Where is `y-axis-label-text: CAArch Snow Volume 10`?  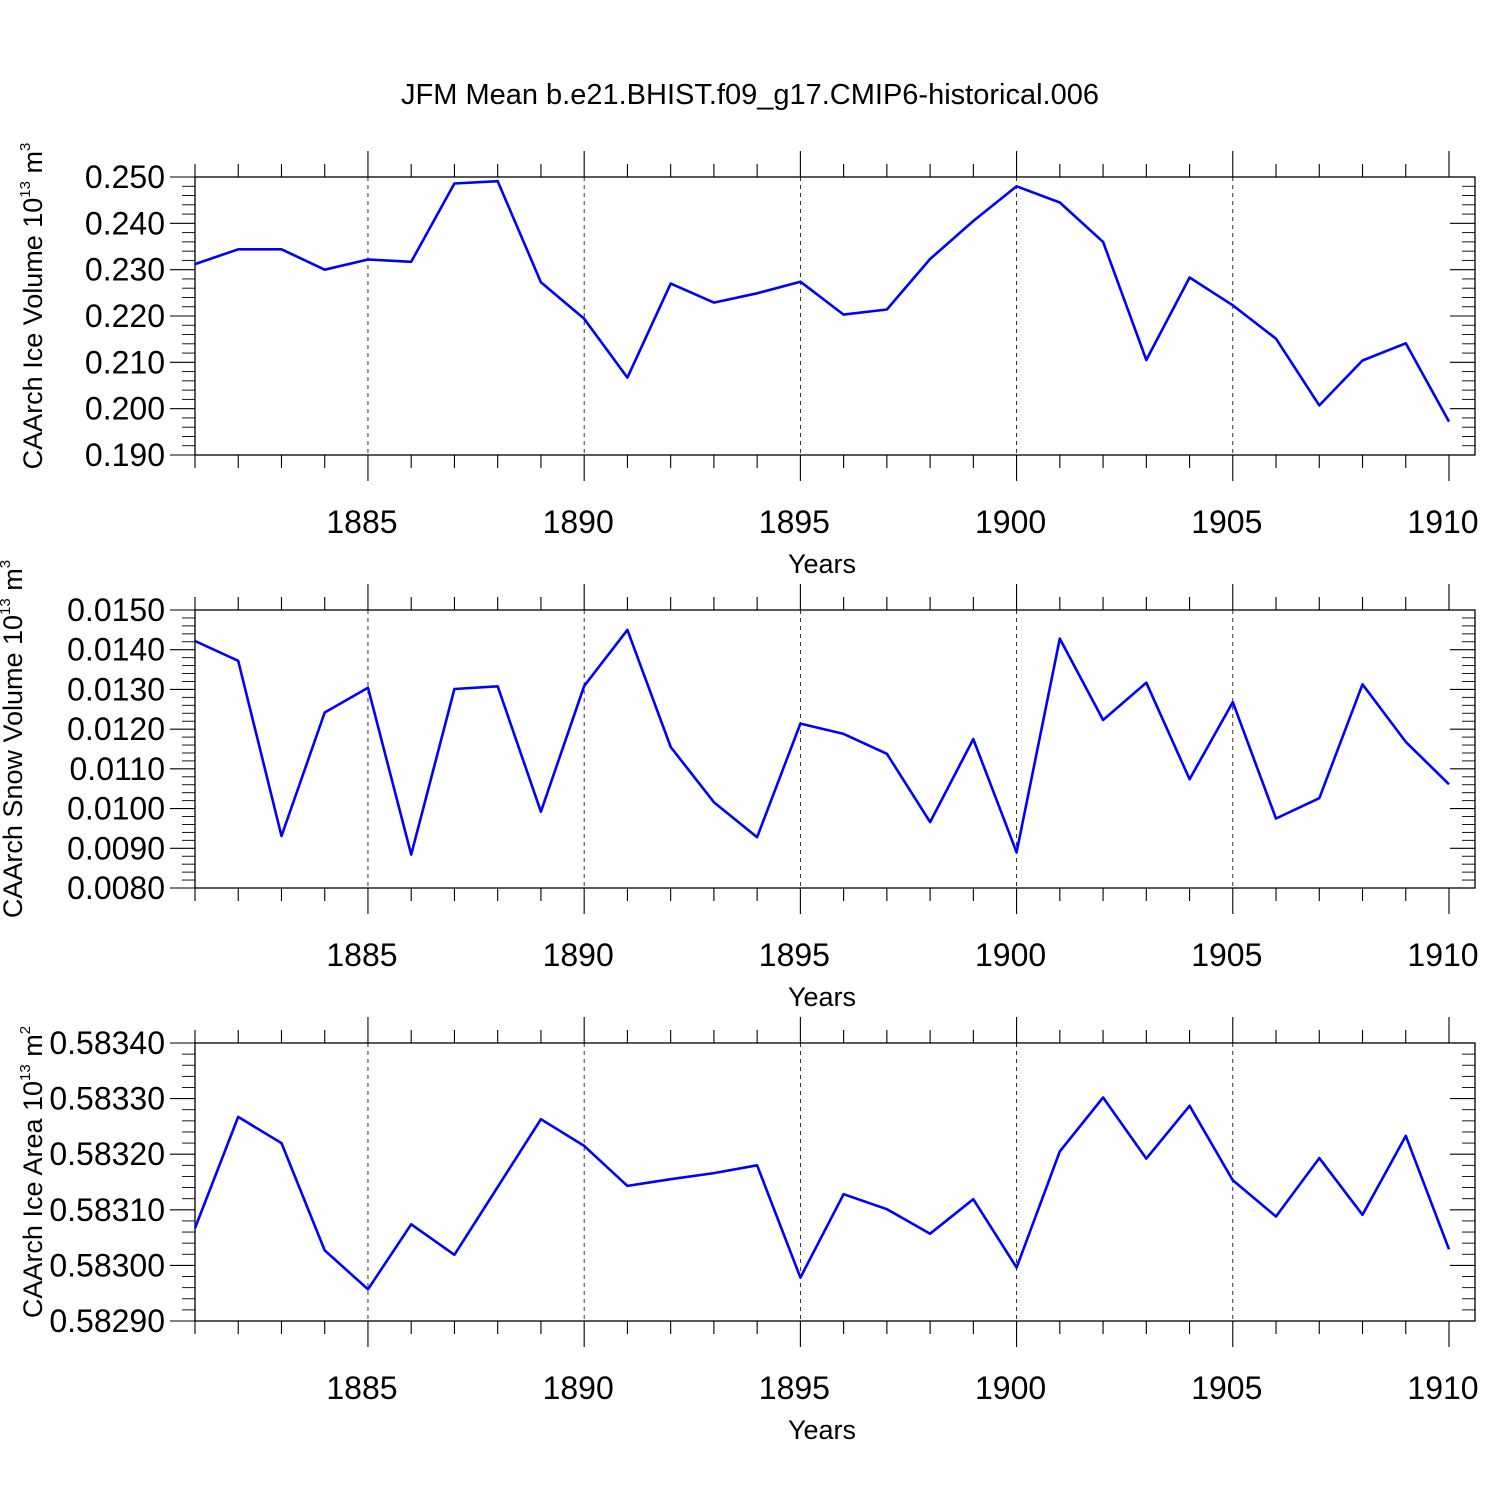 y-axis-label-text: CAArch Snow Volume 10 is located at coordinates (14, 766).